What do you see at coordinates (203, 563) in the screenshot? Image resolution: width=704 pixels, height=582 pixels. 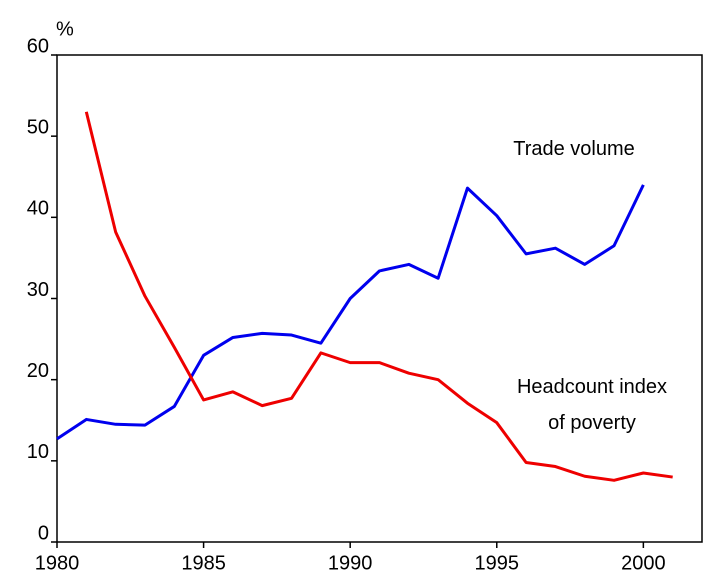 I see `x-tick-label: 1985` at bounding box center [203, 563].